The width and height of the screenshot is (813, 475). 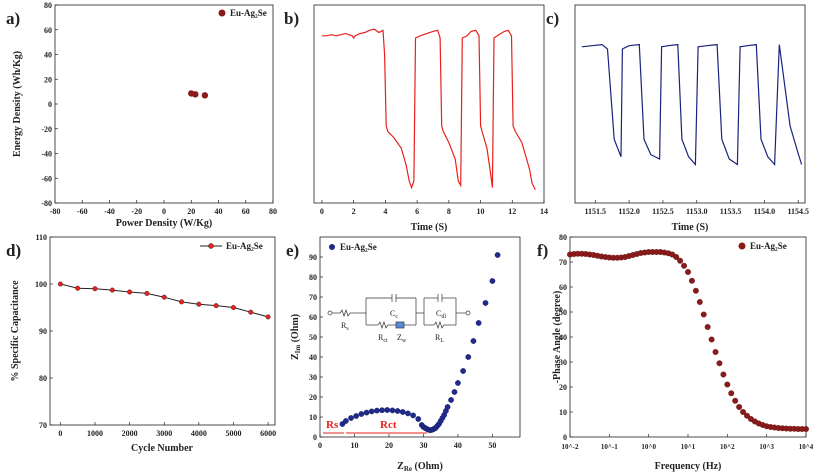 What do you see at coordinates (563, 387) in the screenshot?
I see `panel-f-ytick-label: 20` at bounding box center [563, 387].